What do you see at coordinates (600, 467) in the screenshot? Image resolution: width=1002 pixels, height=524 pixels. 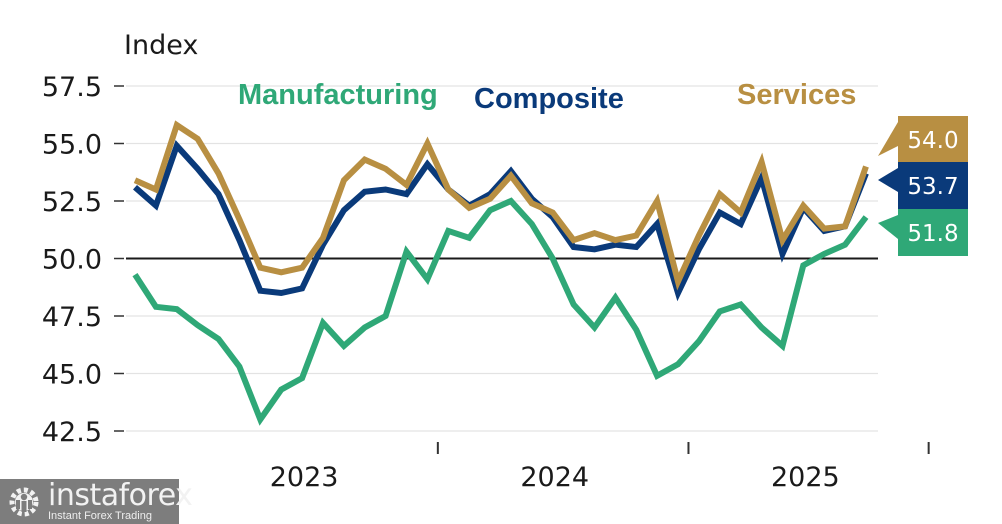 I see `x-axis: 2023 2024 2025` at bounding box center [600, 467].